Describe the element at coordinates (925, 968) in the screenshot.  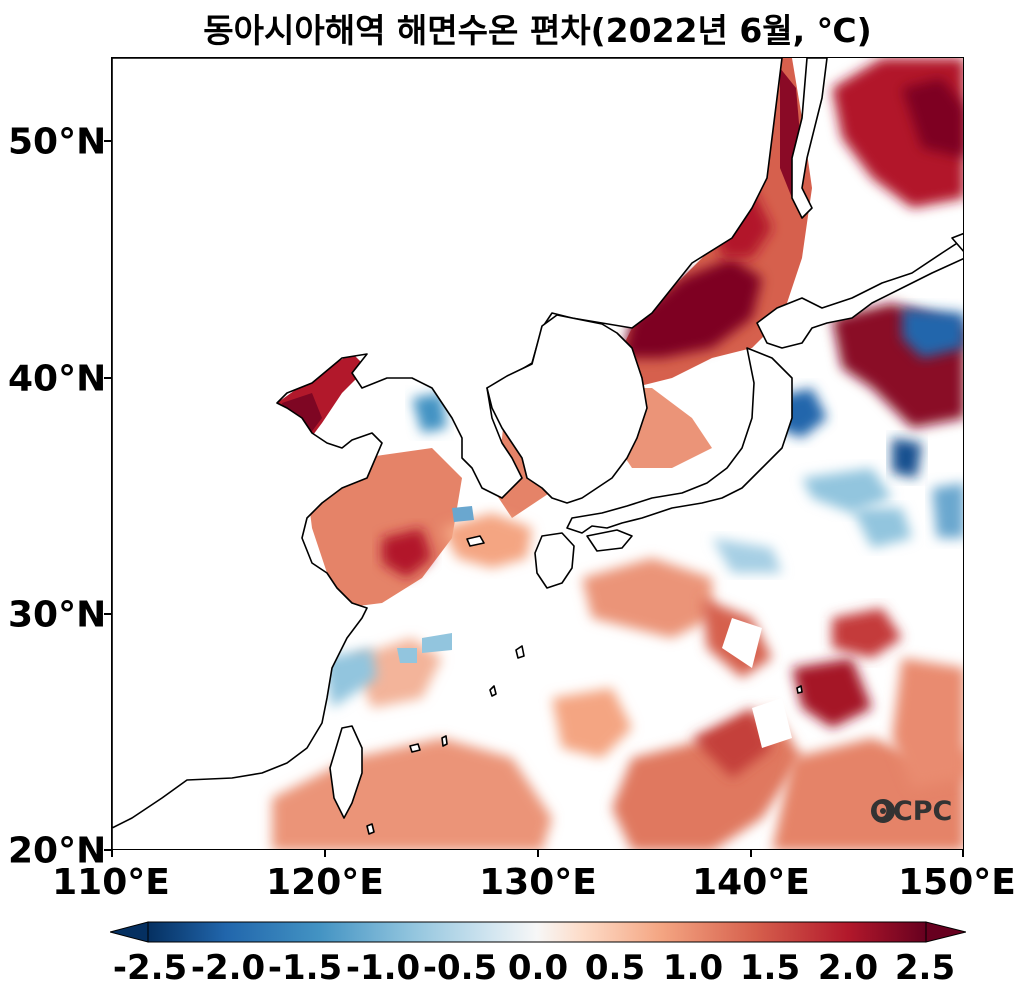
I see `colorbar-label: 2.5` at that location.